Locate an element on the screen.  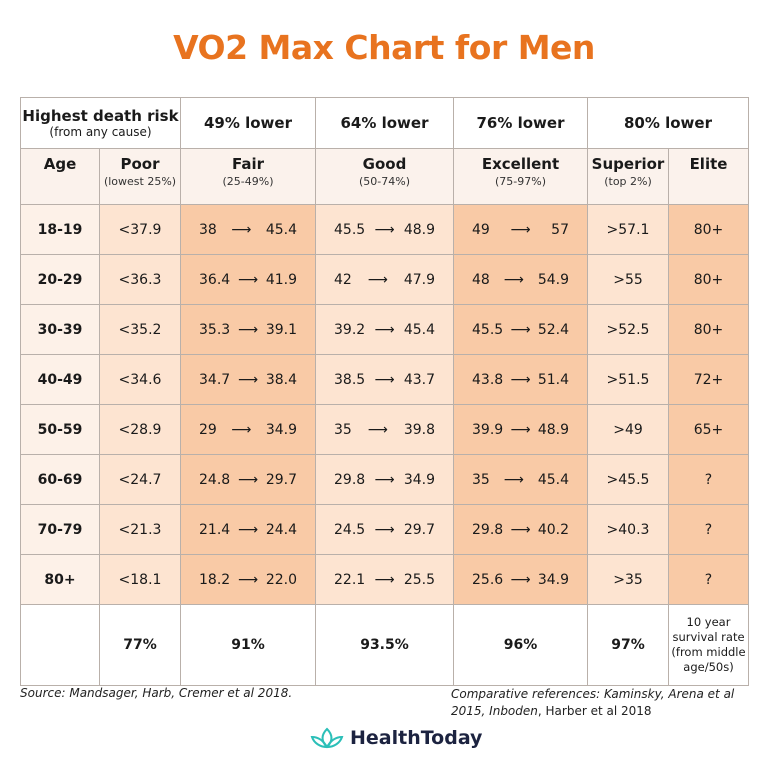
superior-cell: >35 is located at coordinates (628, 579).